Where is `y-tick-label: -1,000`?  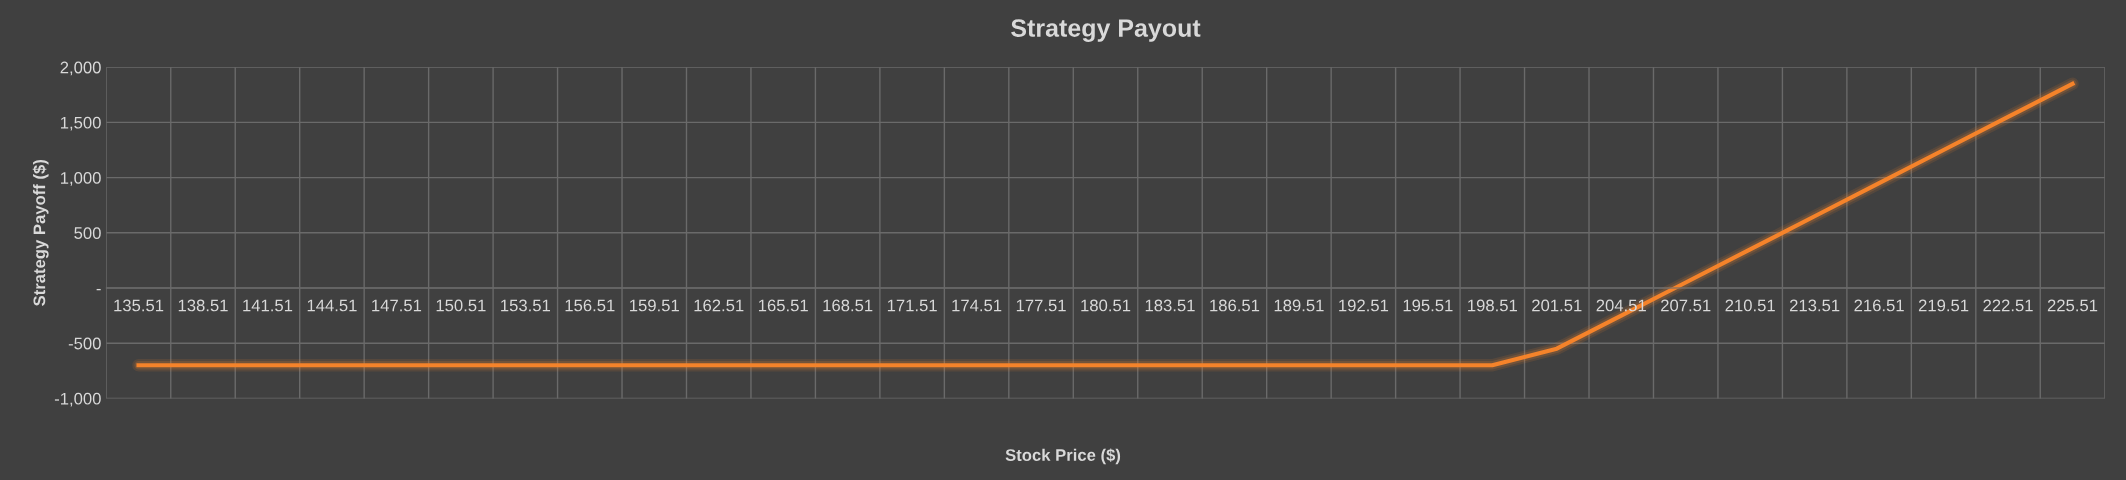 y-tick-label: -1,000 is located at coordinates (77, 399).